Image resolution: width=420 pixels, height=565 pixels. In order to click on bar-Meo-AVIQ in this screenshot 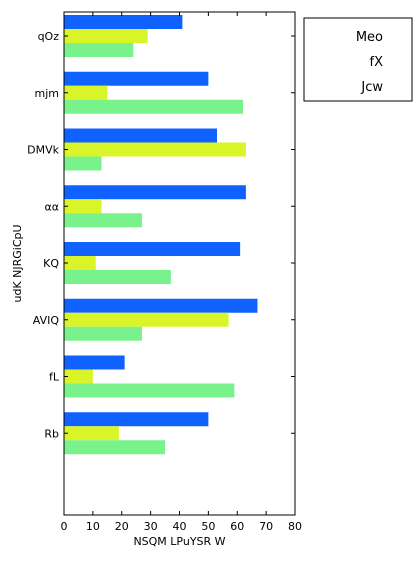, I will do `click(161, 305)`.